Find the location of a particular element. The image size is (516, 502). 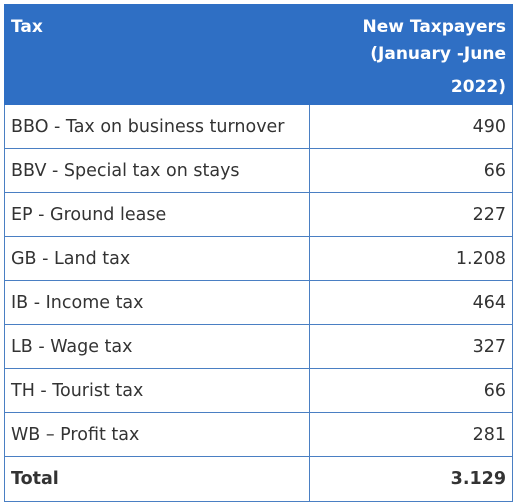

taxpayer-count: 490 is located at coordinates (411, 126).